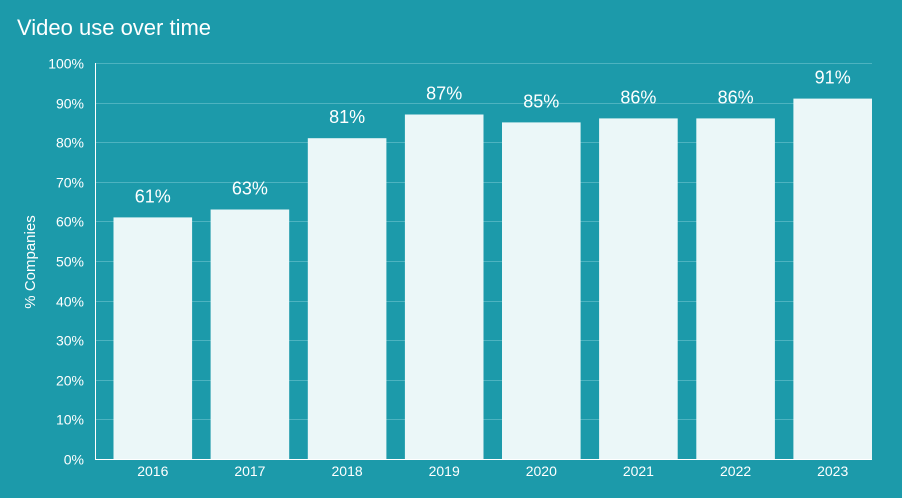  Describe the element at coordinates (833, 78) in the screenshot. I see `data-label: 91%` at that location.